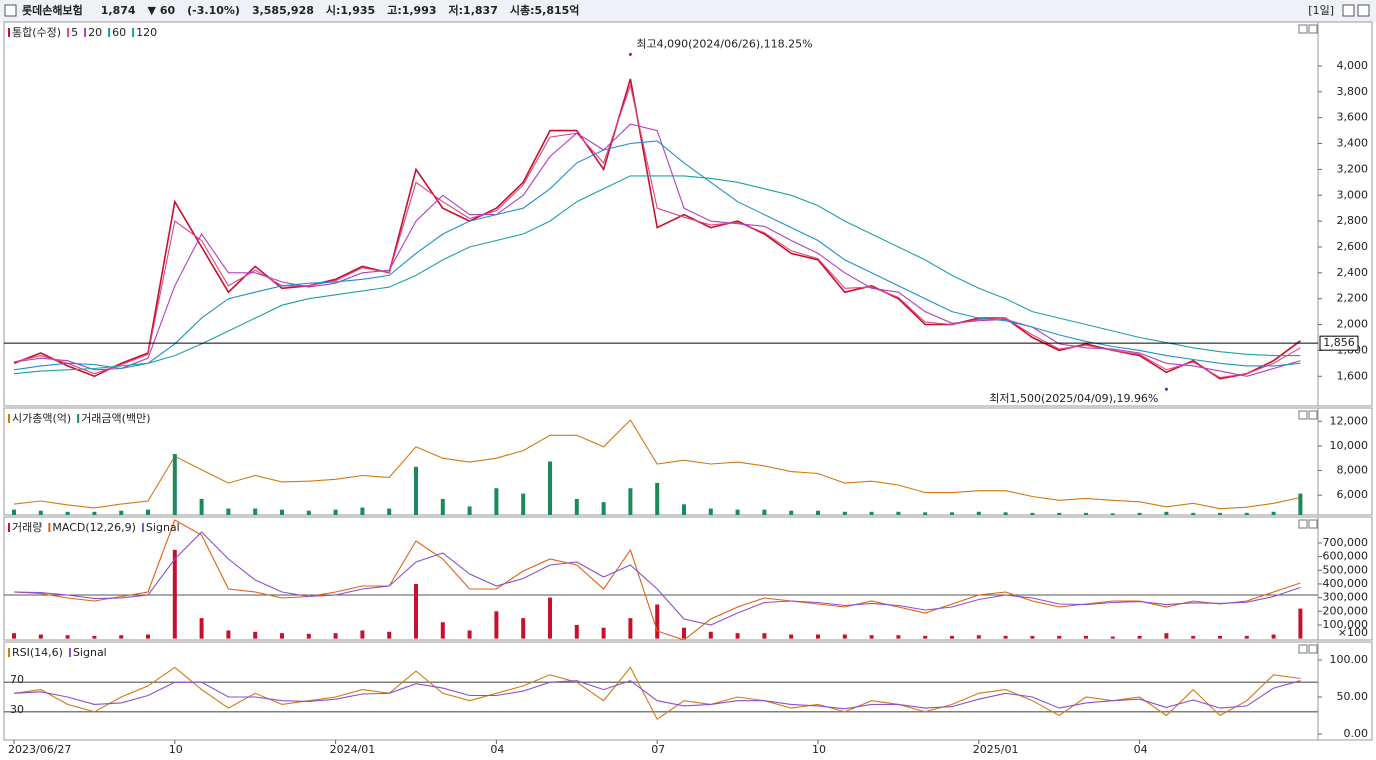 The width and height of the screenshot is (1376, 760). What do you see at coordinates (95, 32) in the screenshot?
I see `legend-label: 20` at bounding box center [95, 32].